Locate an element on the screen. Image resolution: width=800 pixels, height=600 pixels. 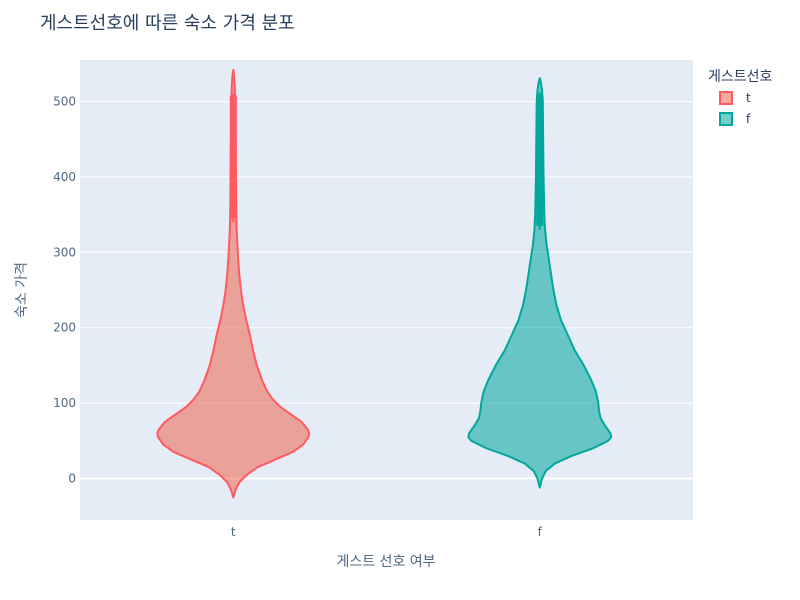
y-tick-label: 200 is located at coordinates (64, 328).